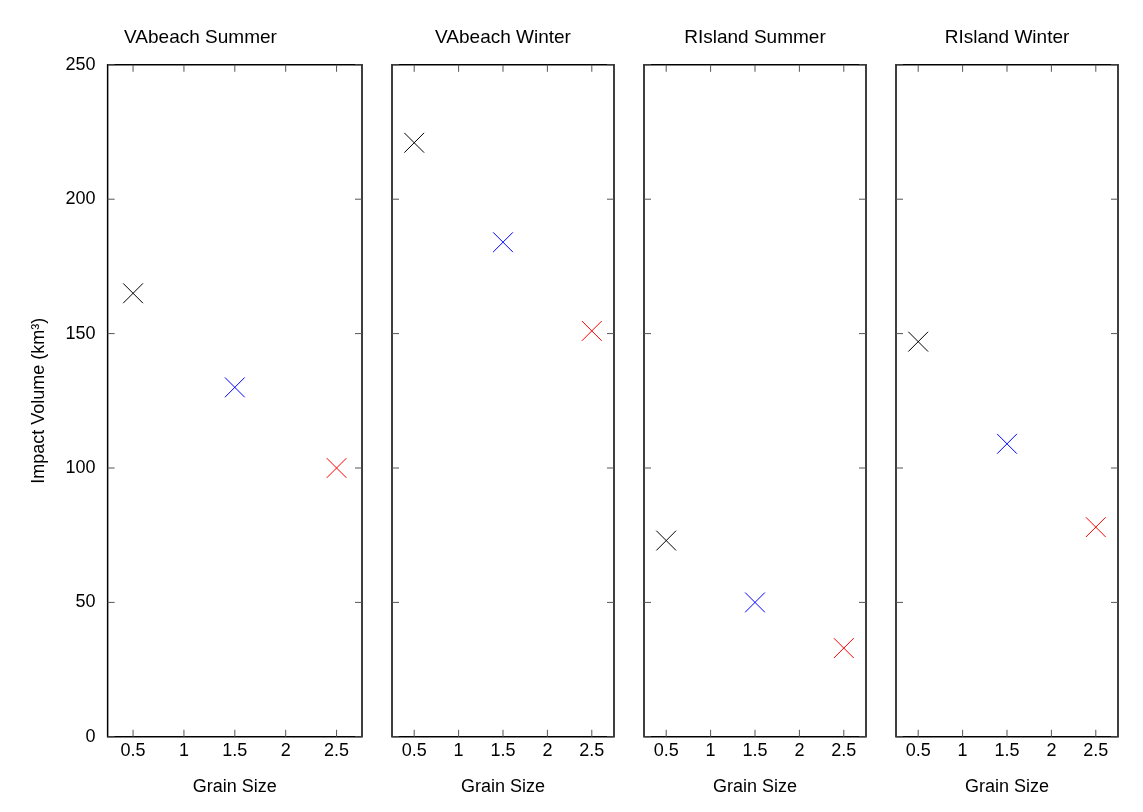  Describe the element at coordinates (80, 466) in the screenshot. I see `y-tick-label: 100` at that location.